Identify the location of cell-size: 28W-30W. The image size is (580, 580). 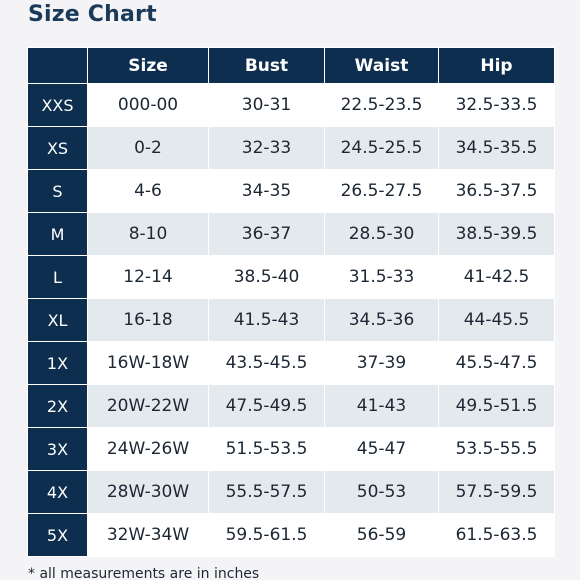
(148, 492).